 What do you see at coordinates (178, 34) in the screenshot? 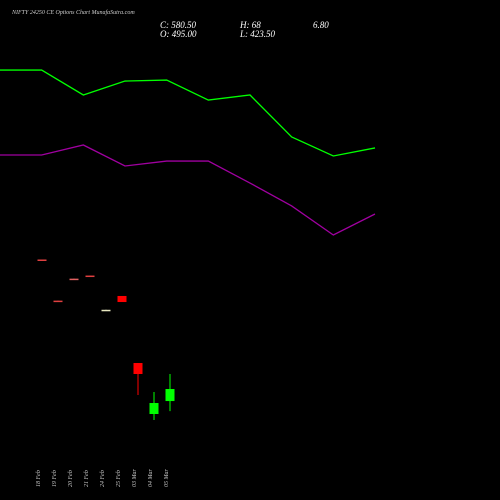
I see `ohlc-info: O: 495.00` at bounding box center [178, 34].